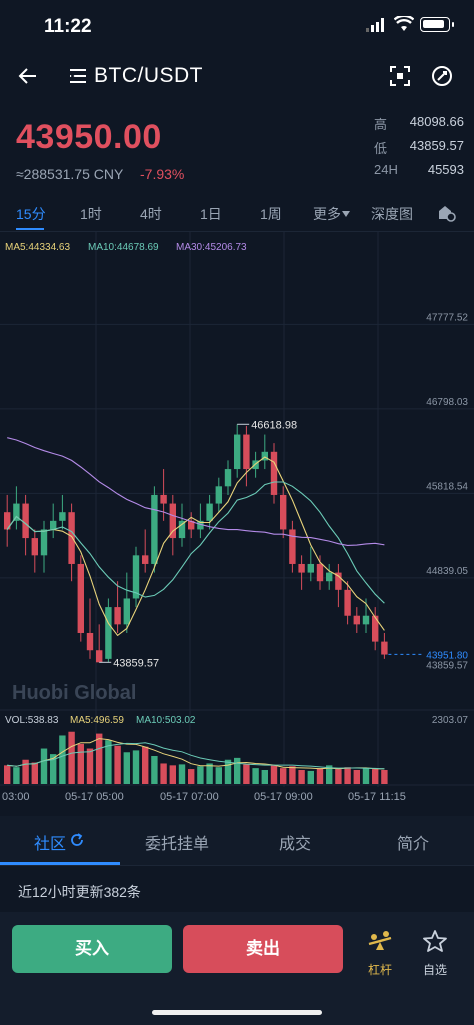 Image resolution: width=474 pixels, height=1025 pixels. Describe the element at coordinates (435, 954) in the screenshot. I see `favorite-button: 自选` at that location.